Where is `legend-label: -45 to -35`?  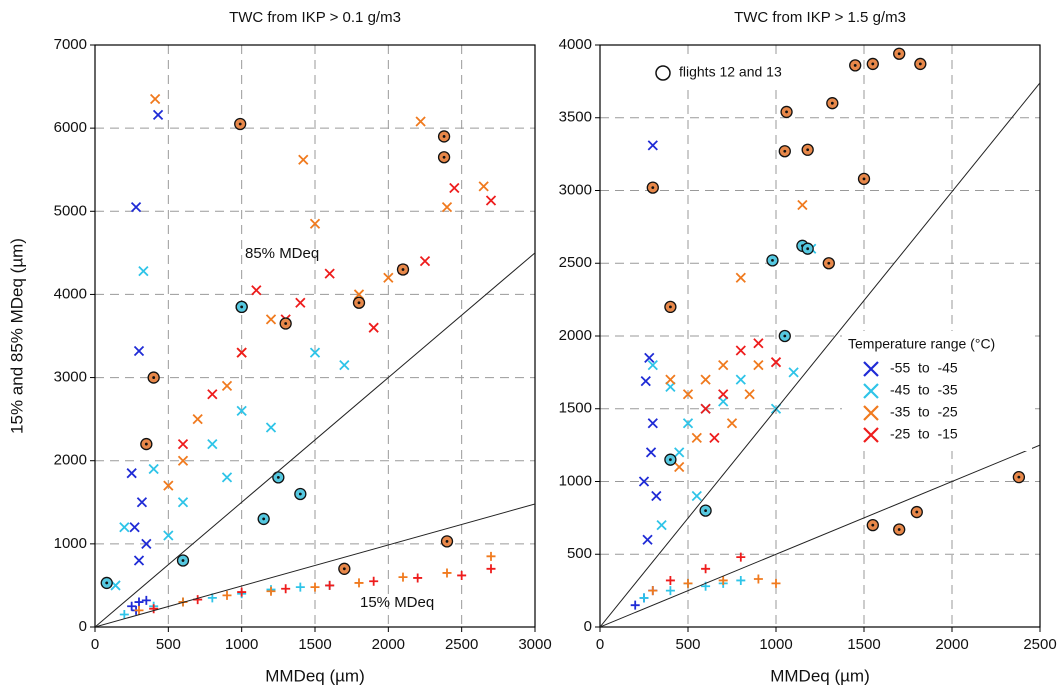 legend-label: -45 to -35 is located at coordinates (924, 390).